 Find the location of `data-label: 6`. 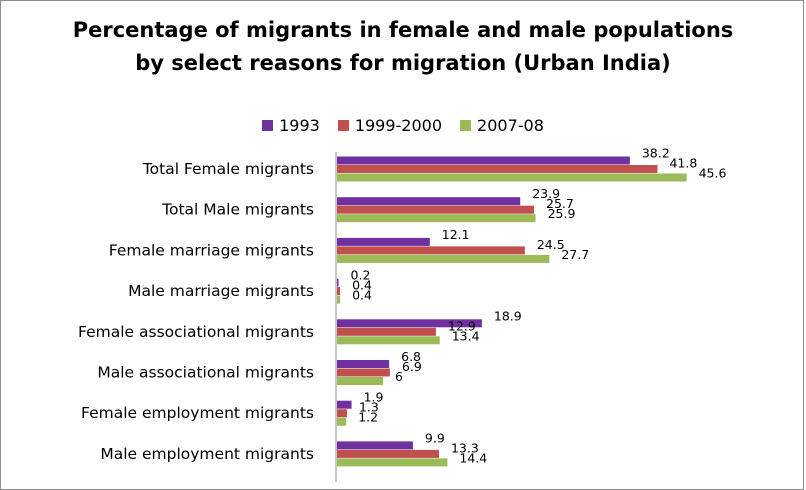

data-label: 6 is located at coordinates (399, 376).